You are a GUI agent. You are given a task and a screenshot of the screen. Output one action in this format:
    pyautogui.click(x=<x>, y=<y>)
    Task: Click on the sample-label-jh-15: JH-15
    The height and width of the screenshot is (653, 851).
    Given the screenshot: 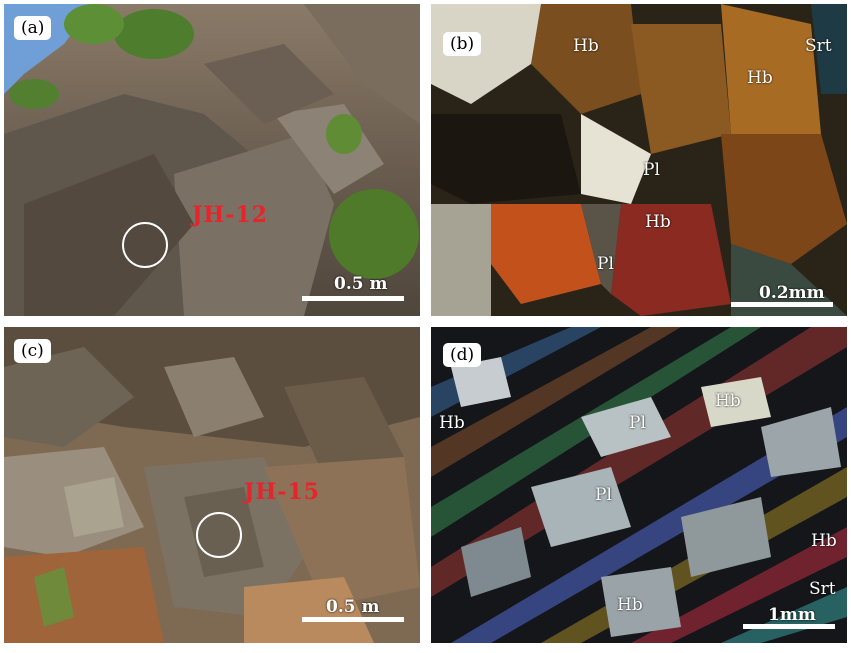 What is the action you would take?
    pyautogui.click(x=282, y=492)
    